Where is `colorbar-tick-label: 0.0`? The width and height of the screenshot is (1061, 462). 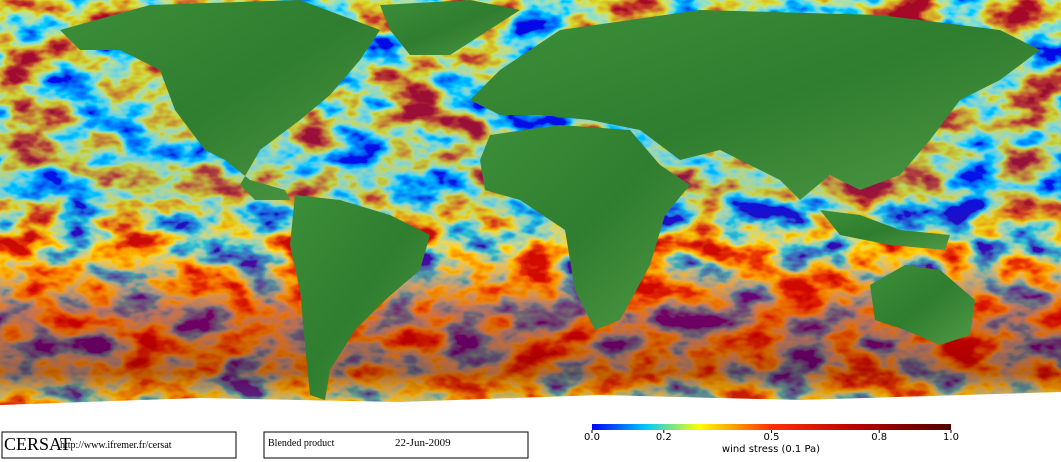 colorbar-tick-label: 0.0 is located at coordinates (592, 437).